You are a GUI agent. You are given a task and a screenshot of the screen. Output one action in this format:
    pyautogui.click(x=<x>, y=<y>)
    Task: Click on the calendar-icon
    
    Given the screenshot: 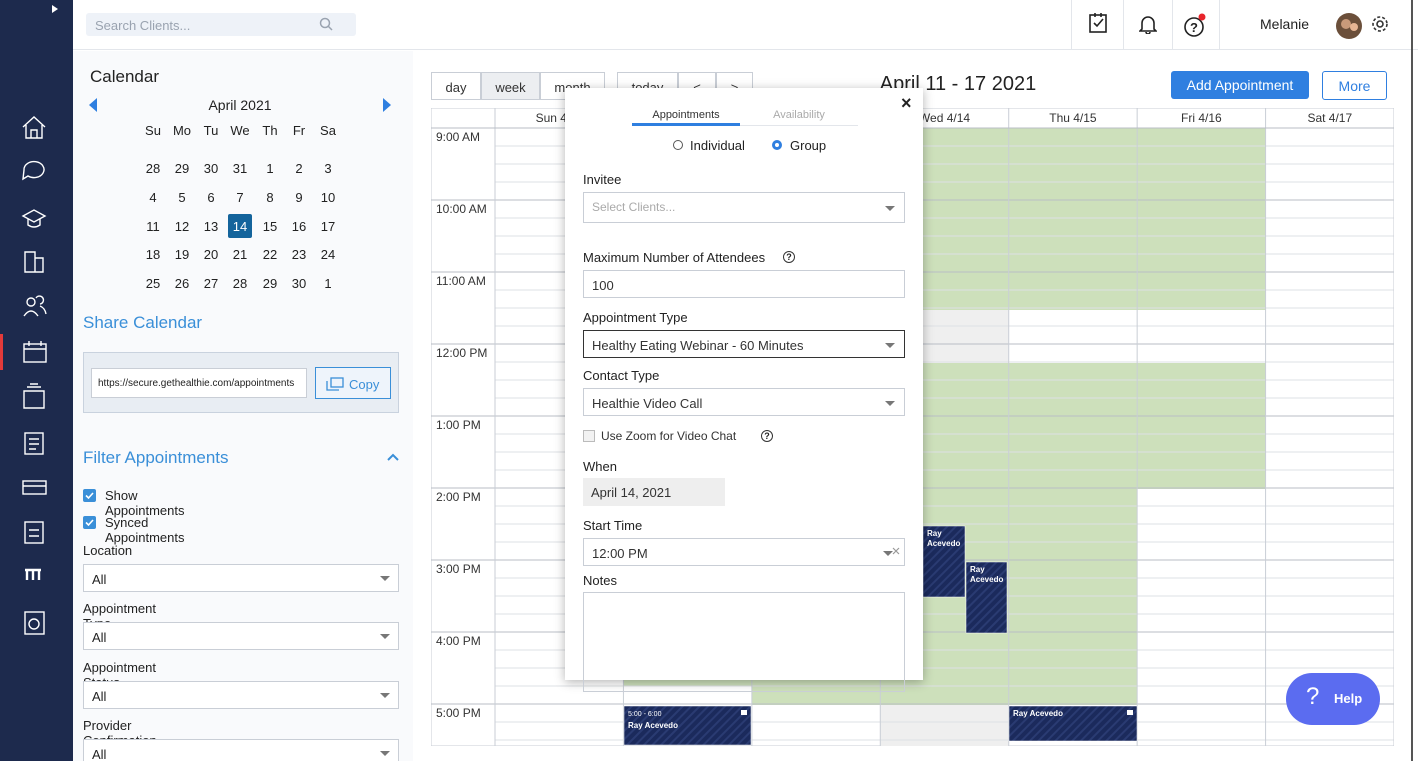 What is the action you would take?
    pyautogui.click(x=35, y=353)
    